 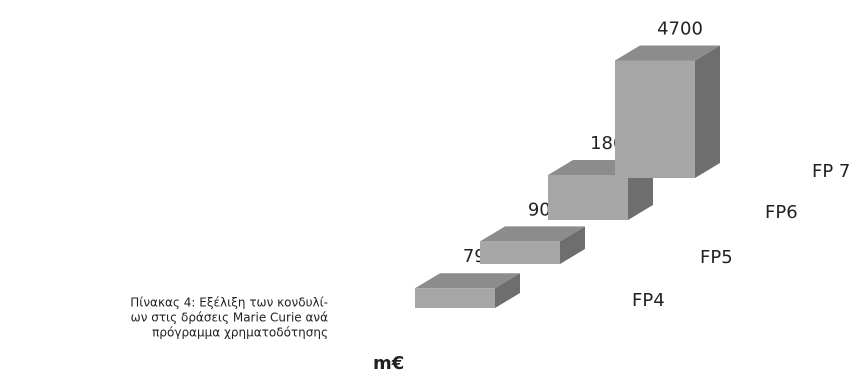 What do you see at coordinates (229, 318) in the screenshot?
I see `caption-line: ων στις δράσεις Marie Curie ανά` at bounding box center [229, 318].